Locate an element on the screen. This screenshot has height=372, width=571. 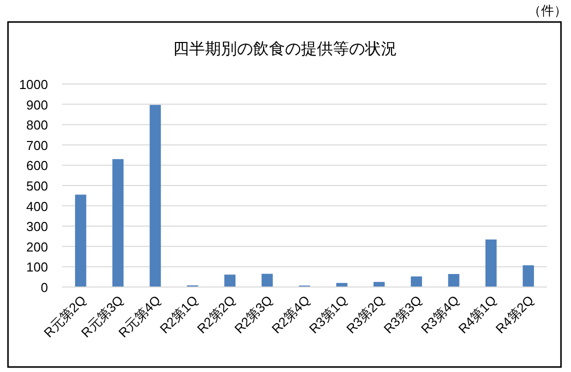
y-tick-label: 600 is located at coordinates (37, 166).